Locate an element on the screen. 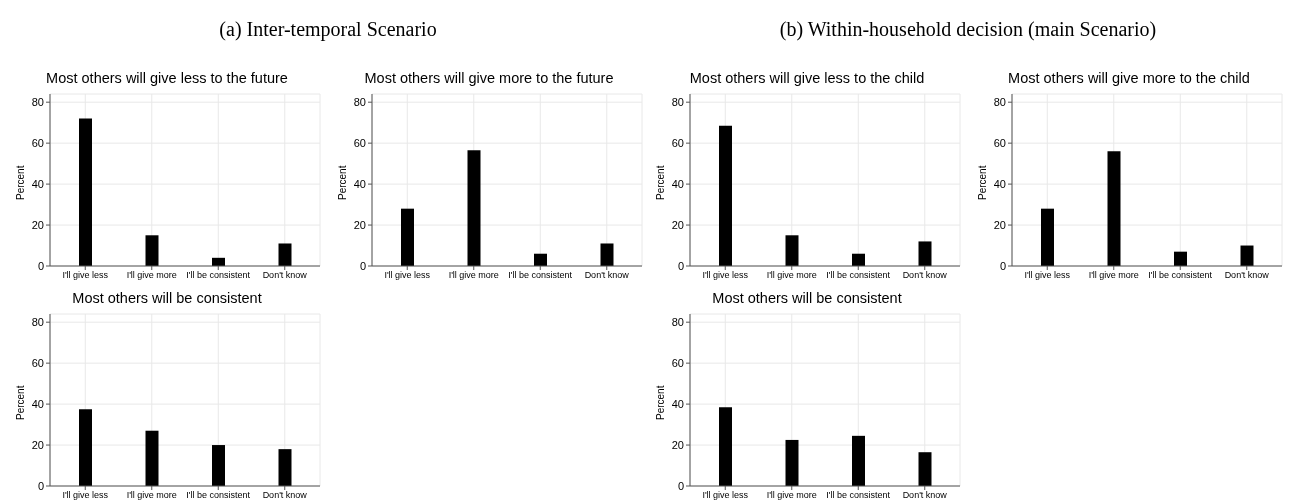 This screenshot has width=1295, height=503. chart-title: Most others will give more to the future is located at coordinates (489, 79).